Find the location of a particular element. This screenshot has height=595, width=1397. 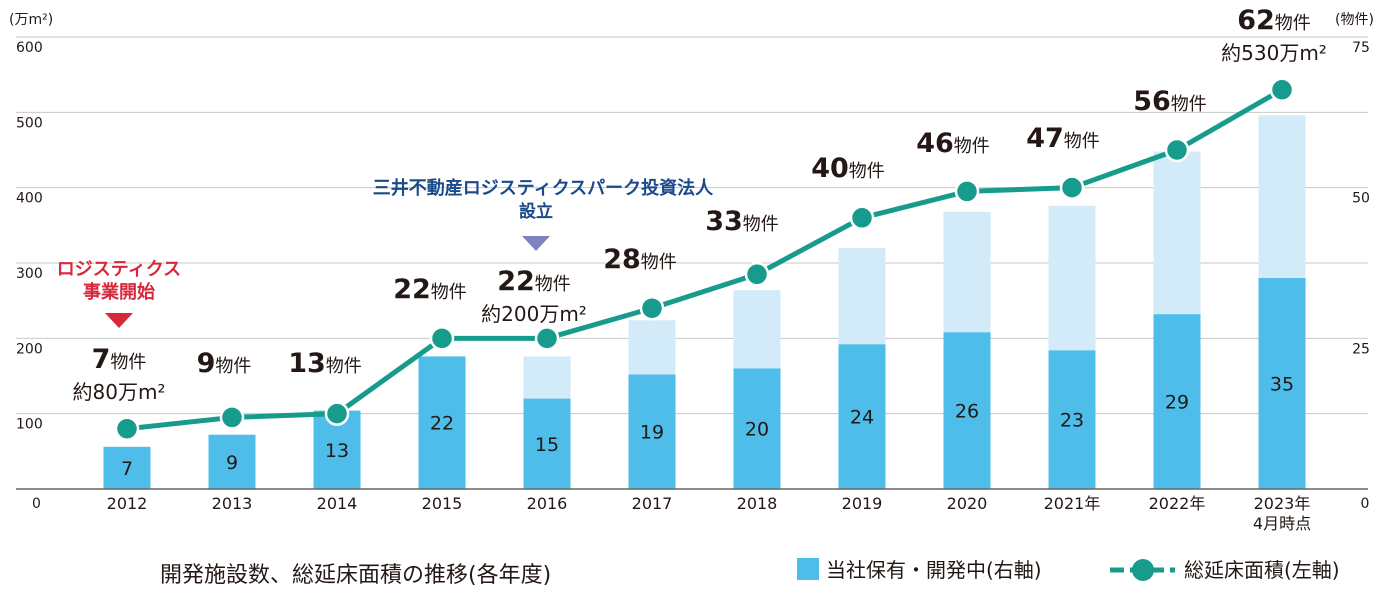

left-tick-label: 500 is located at coordinates (29, 123).